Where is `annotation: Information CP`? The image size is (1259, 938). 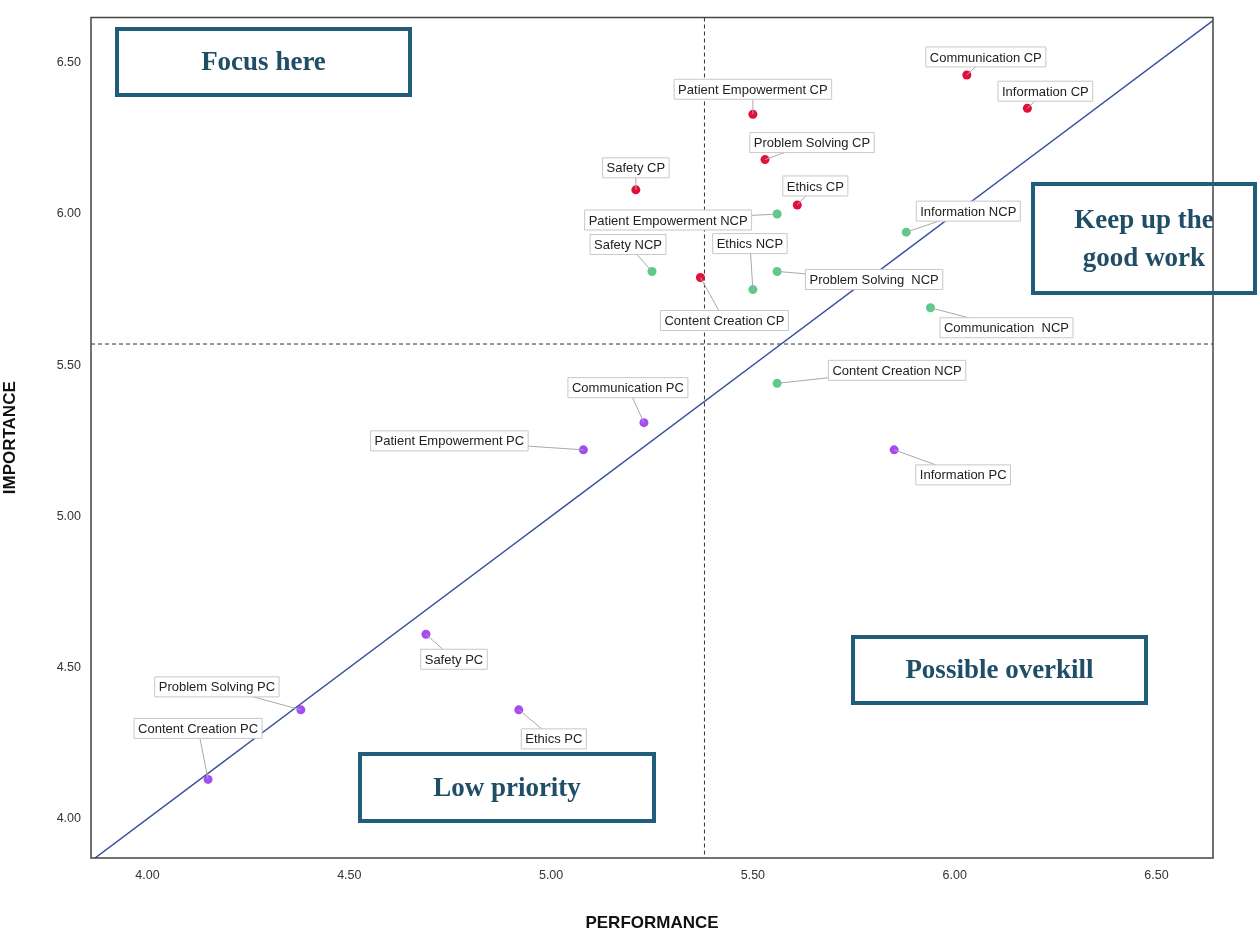
annotation: Information CP is located at coordinates (1045, 91).